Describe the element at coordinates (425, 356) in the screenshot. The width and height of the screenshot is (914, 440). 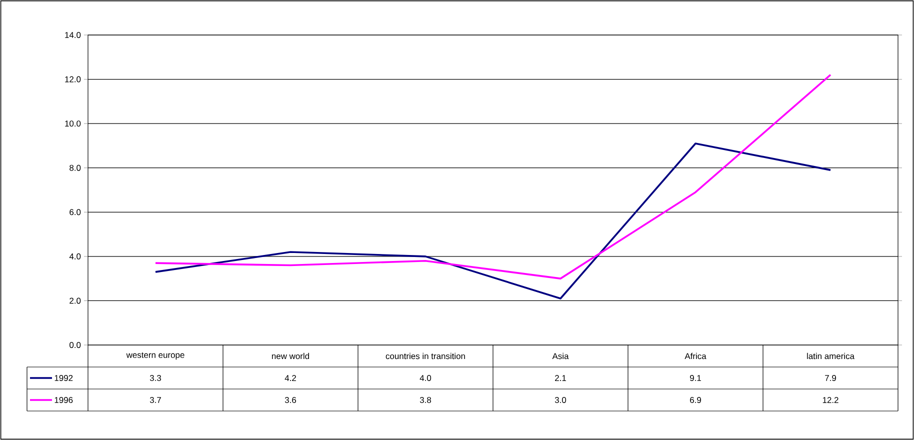
I see `x-tick-label: countries in transition` at that location.